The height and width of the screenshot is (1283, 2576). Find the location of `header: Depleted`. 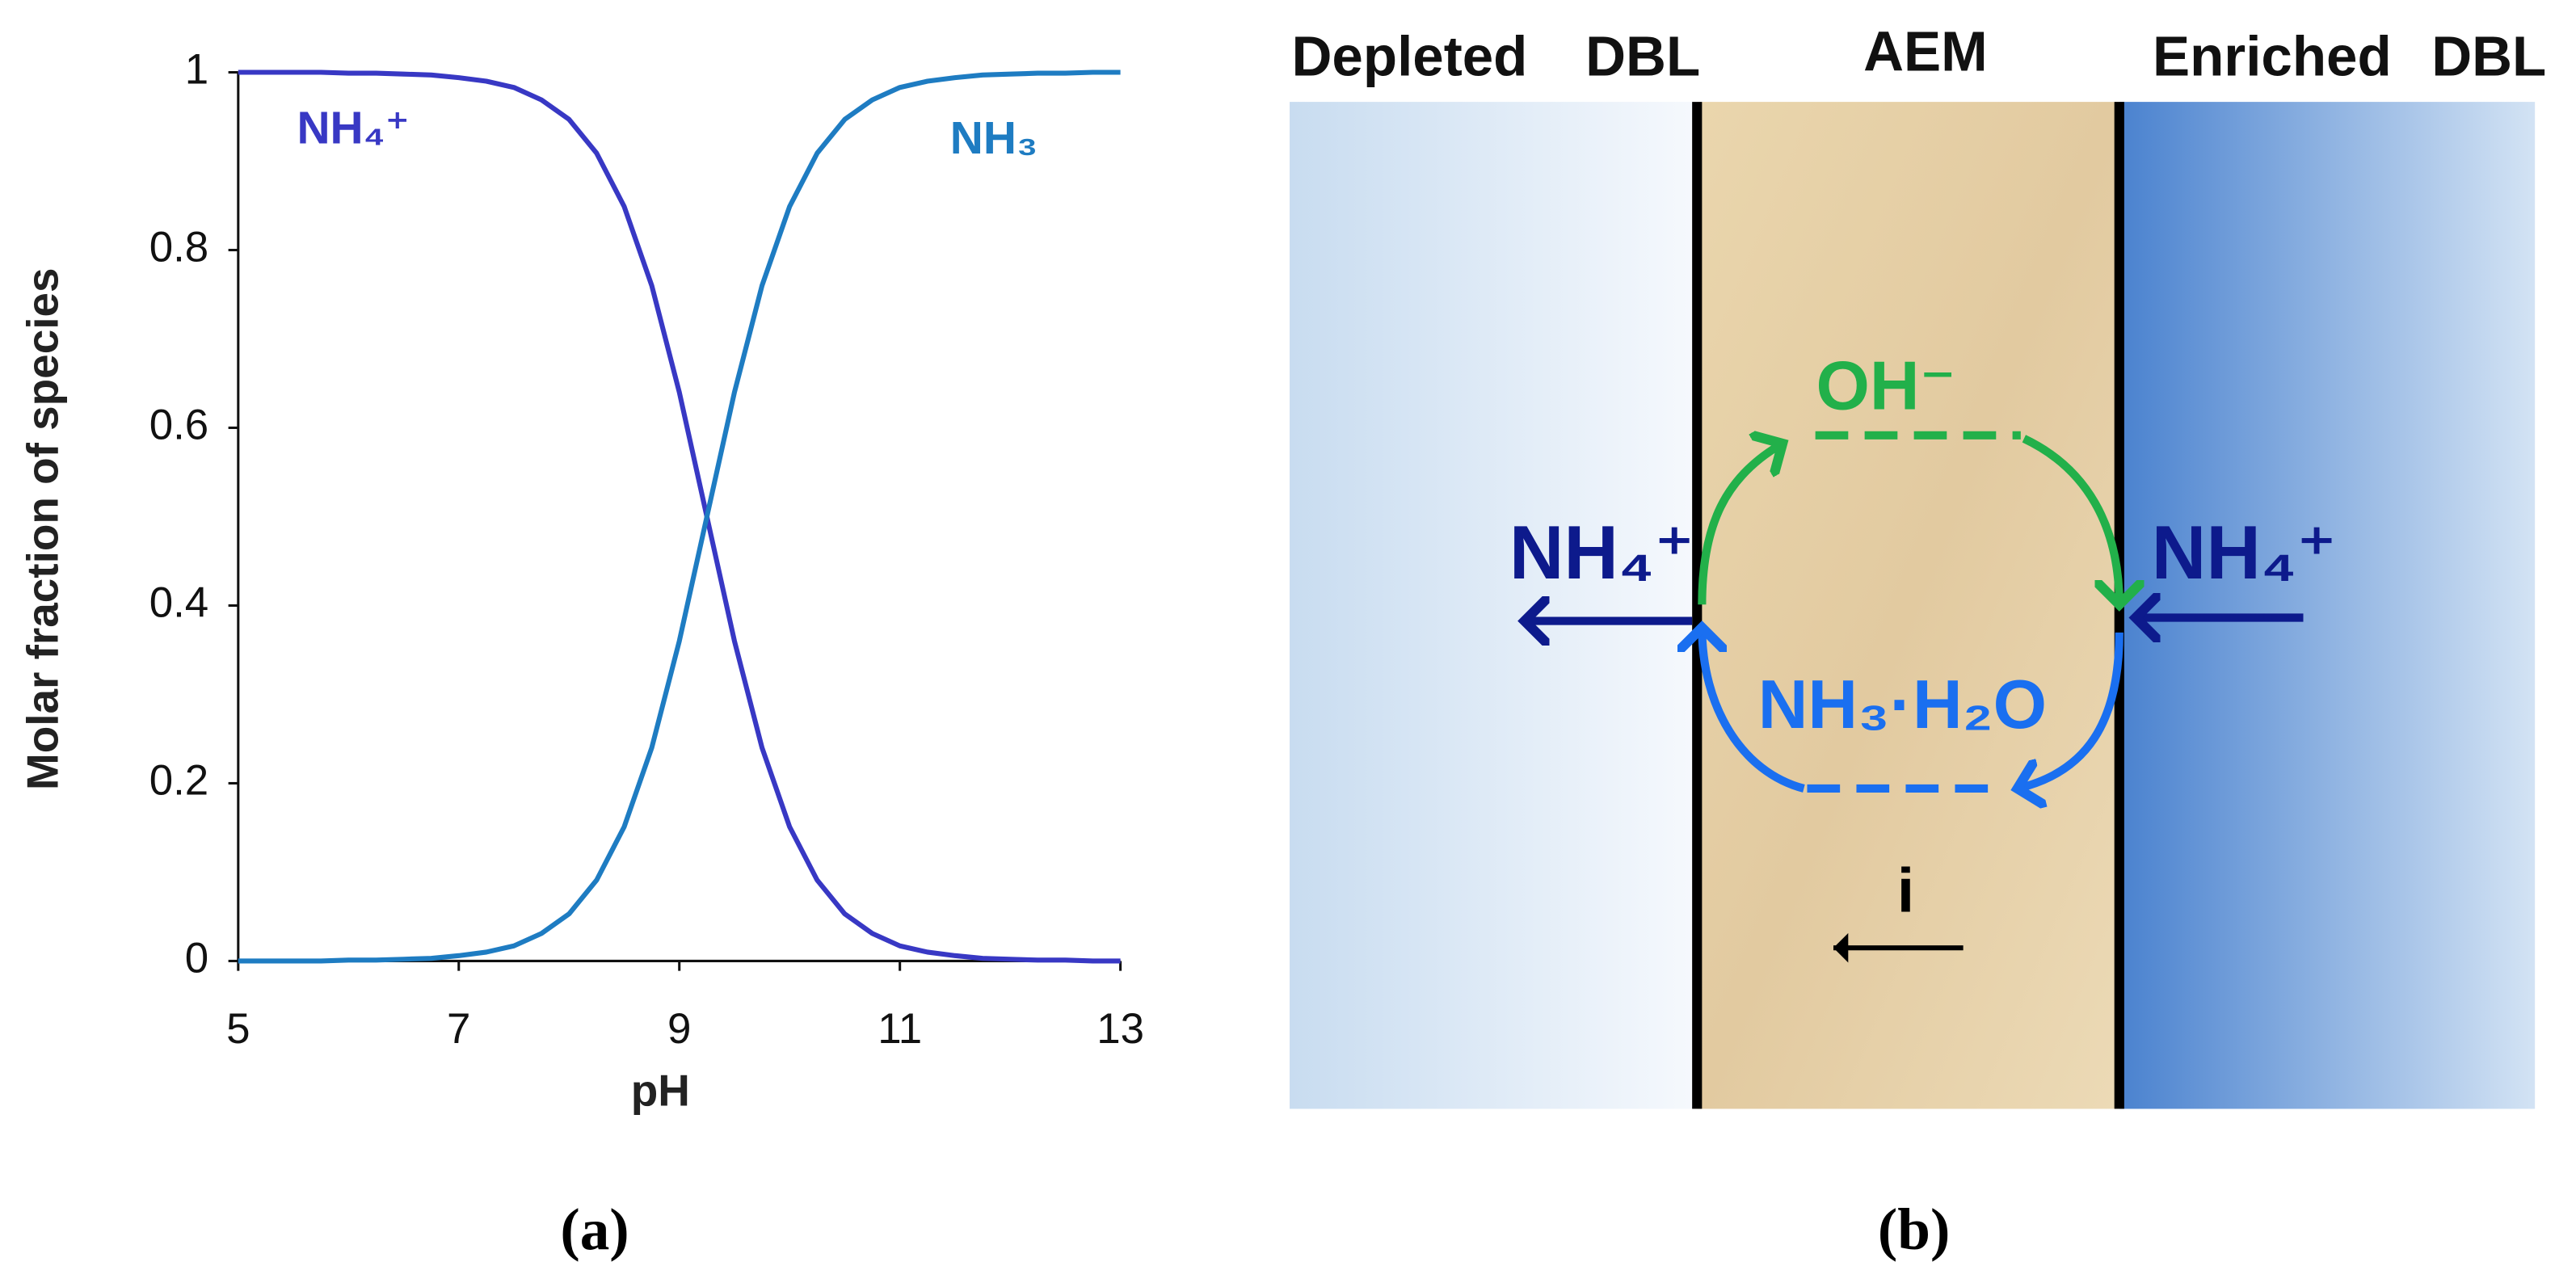

header: Depleted is located at coordinates (1410, 56).